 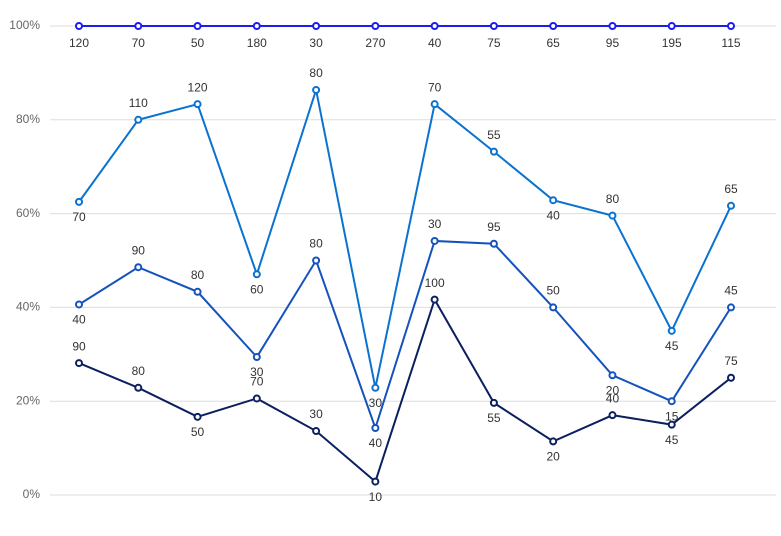 What do you see at coordinates (28, 213) in the screenshot?
I see `y-tick-label: 60%` at bounding box center [28, 213].